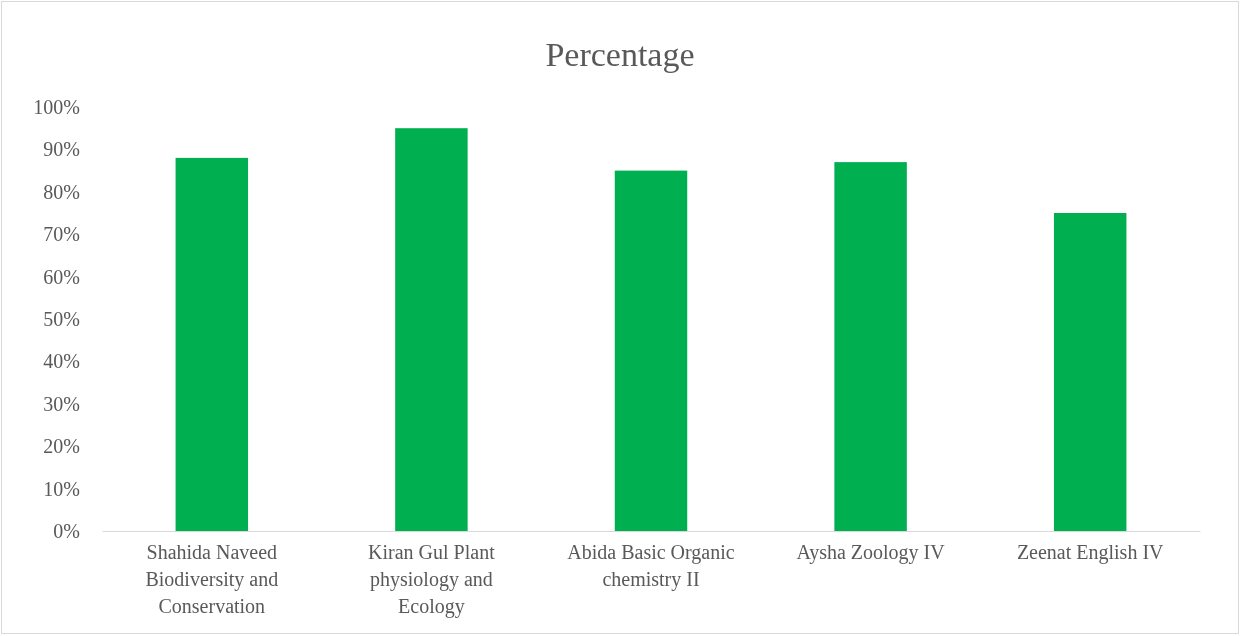  Describe the element at coordinates (56, 106) in the screenshot. I see `y-tick-label: 100%` at that location.